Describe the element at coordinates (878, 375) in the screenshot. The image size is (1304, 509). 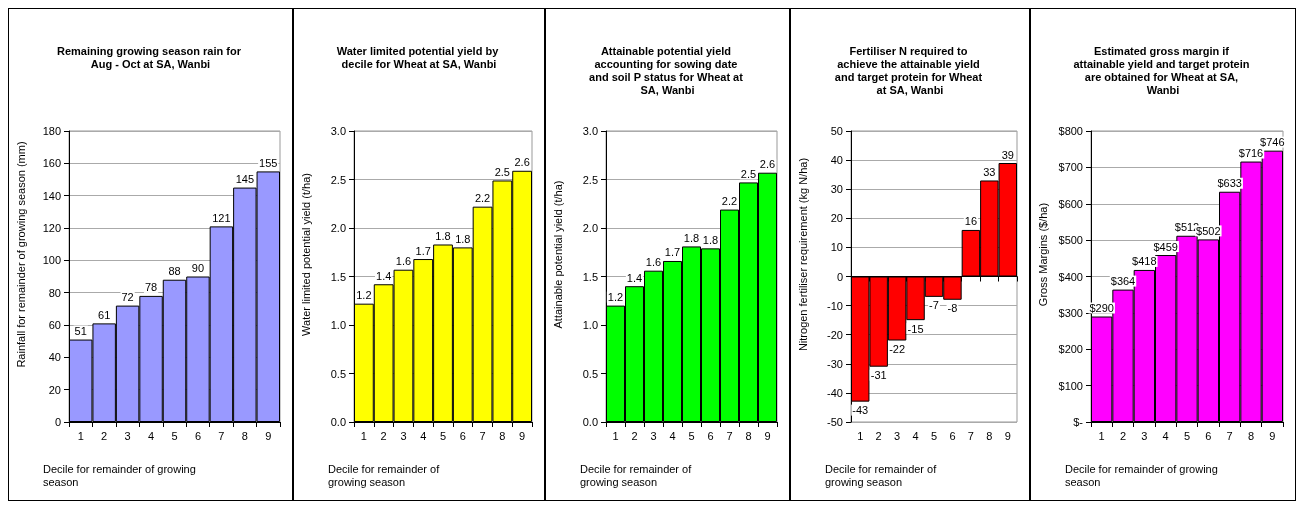
I see `data-label: -31` at that location.